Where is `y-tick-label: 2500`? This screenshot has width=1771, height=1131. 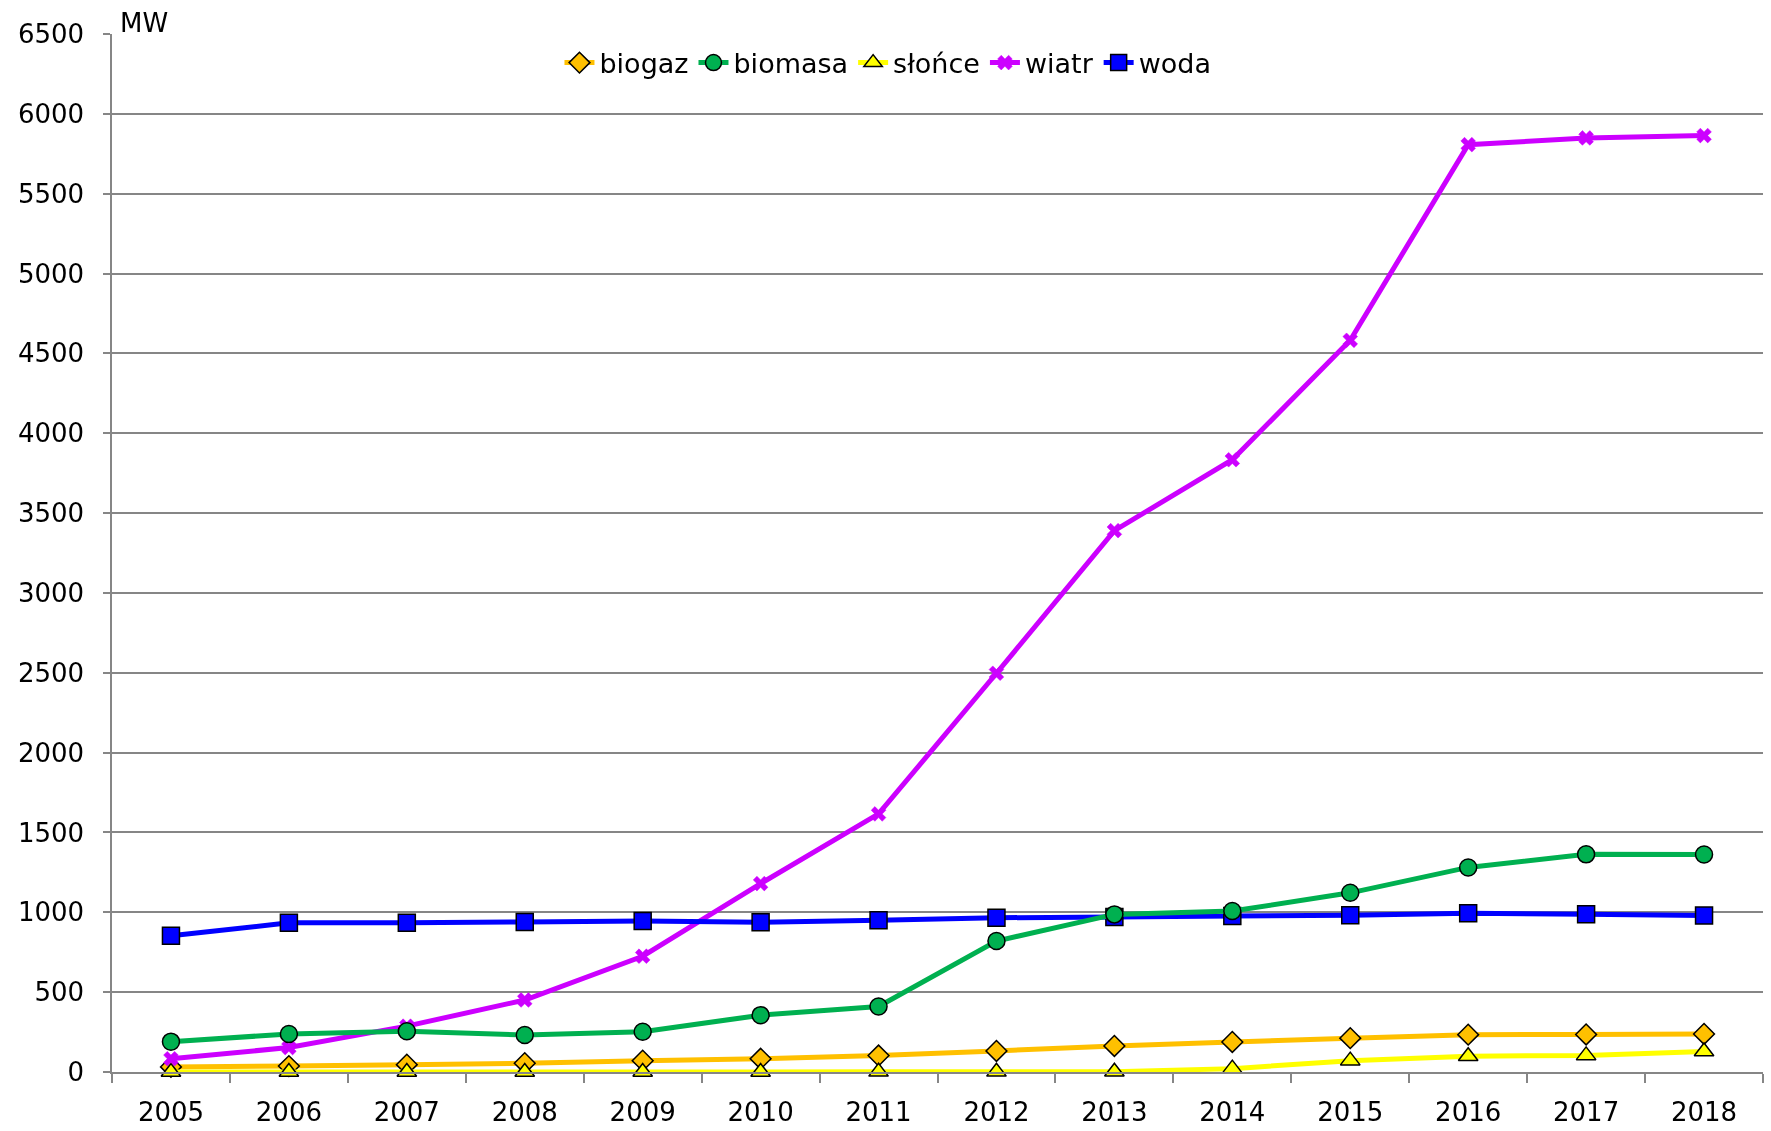
y-tick-label: 2500 is located at coordinates (51, 672).